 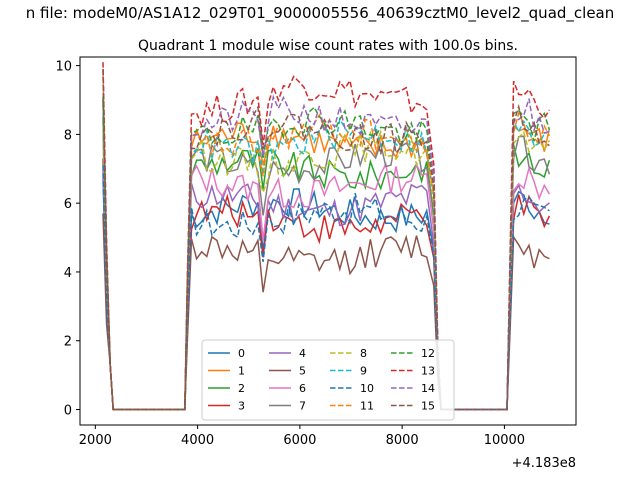 I want to click on legend-label-2: 2, so click(x=241, y=388).